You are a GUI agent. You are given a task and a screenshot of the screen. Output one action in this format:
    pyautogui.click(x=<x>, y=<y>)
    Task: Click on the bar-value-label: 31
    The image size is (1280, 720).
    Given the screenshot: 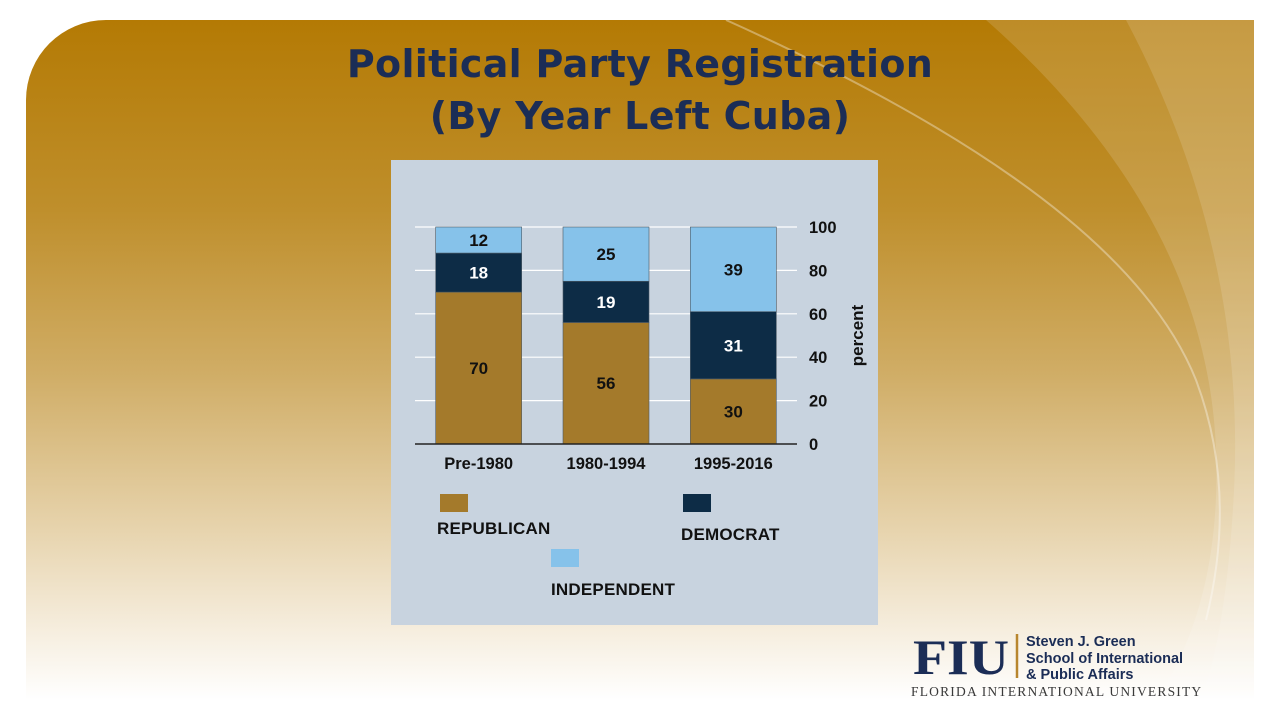 What is the action you would take?
    pyautogui.click(x=733, y=345)
    